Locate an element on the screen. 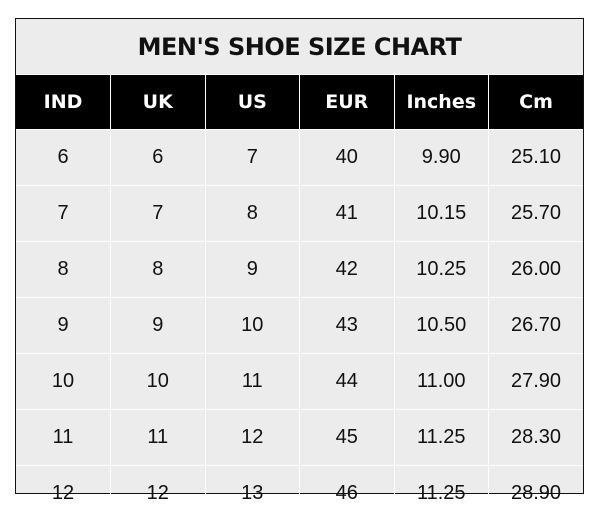  cell-uk: 8 is located at coordinates (158, 269).